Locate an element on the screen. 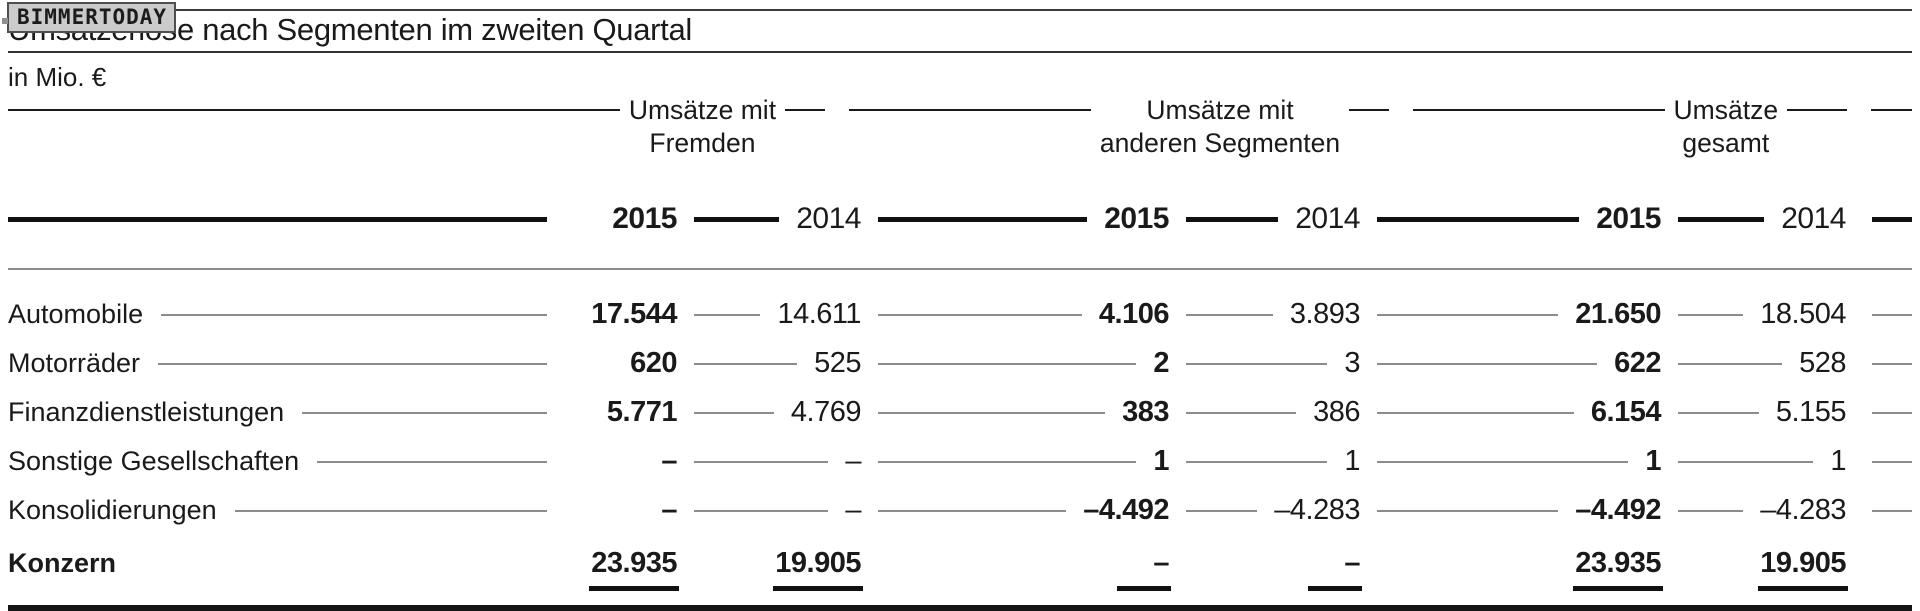 This screenshot has width=1920, height=611. cell-value: 4.106 is located at coordinates (1134, 314).